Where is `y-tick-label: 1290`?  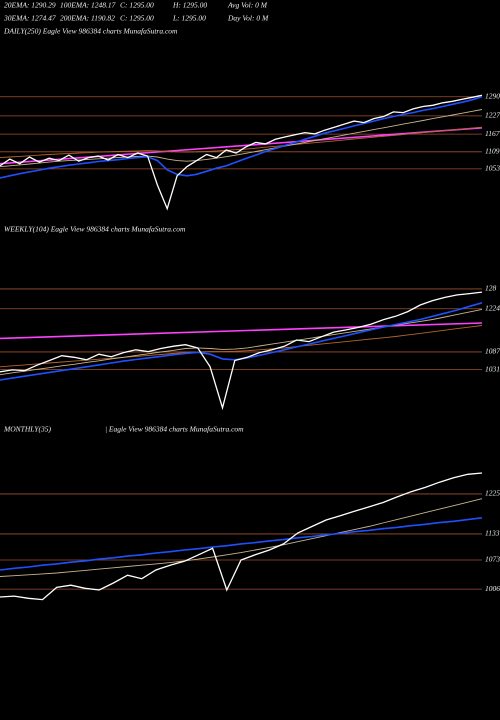 y-tick-label: 1290 is located at coordinates (492, 95).